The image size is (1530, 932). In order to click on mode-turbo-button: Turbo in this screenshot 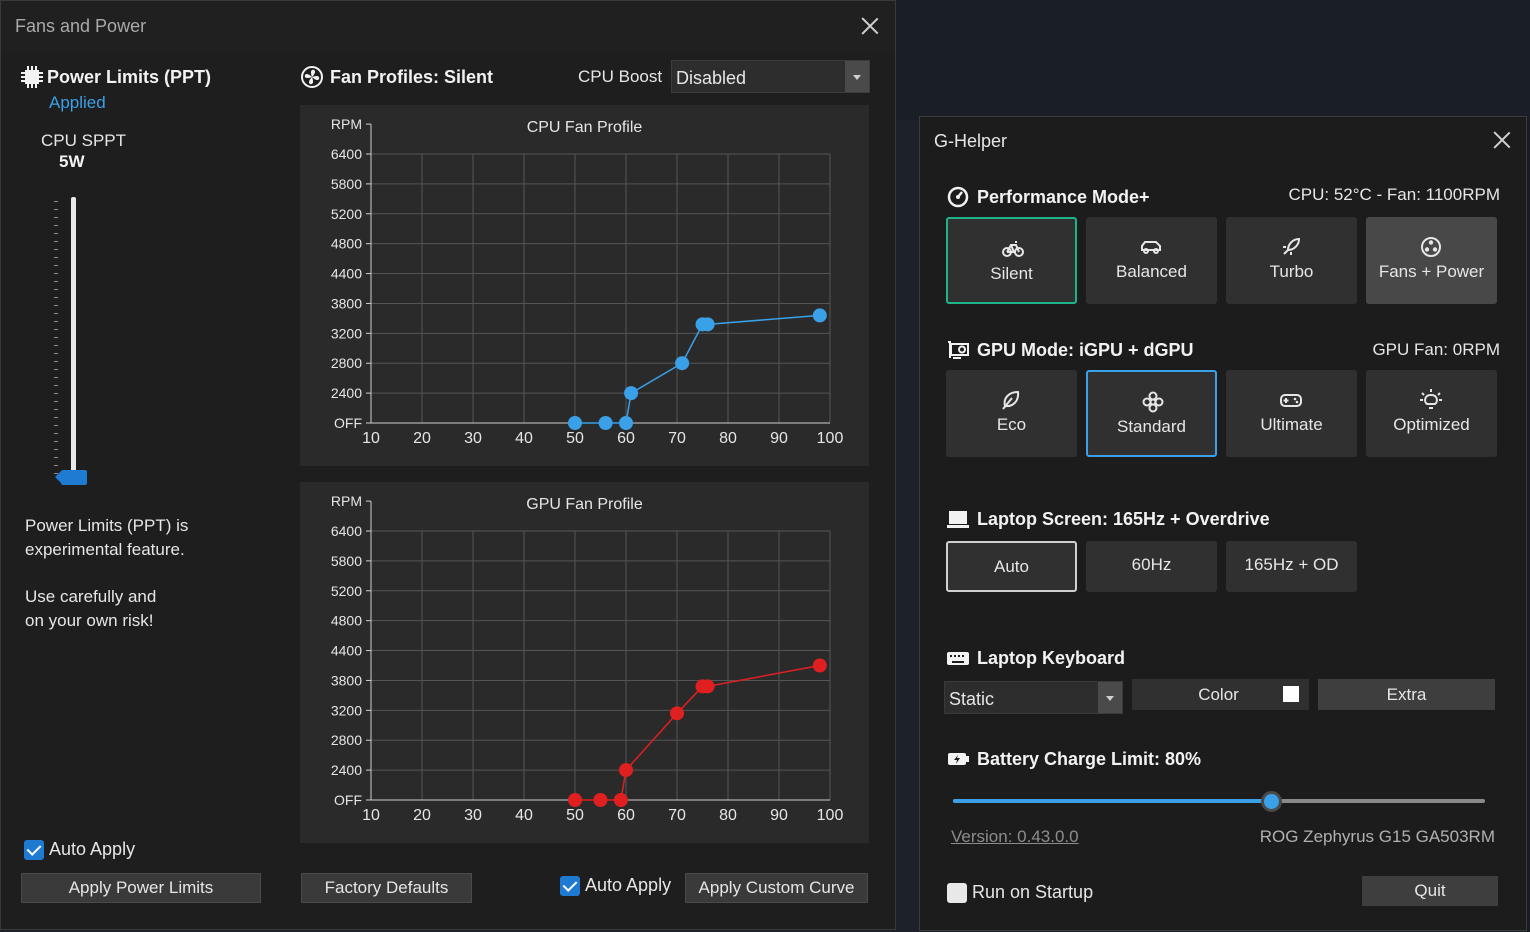, I will do `click(1291, 260)`.